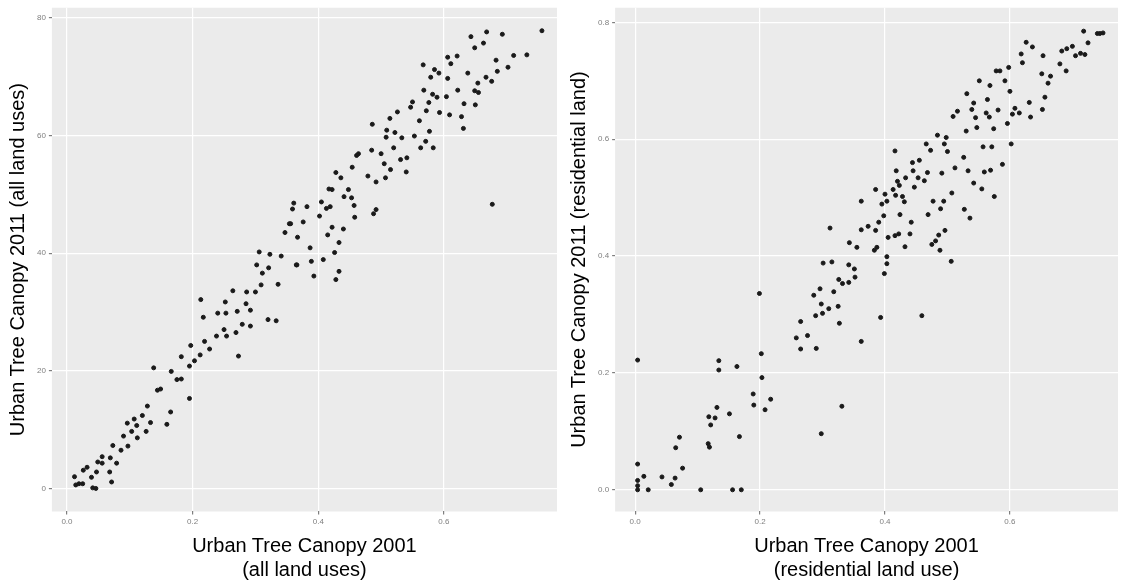  Describe the element at coordinates (604, 139) in the screenshot. I see `y-tick-label: 0.6` at that location.